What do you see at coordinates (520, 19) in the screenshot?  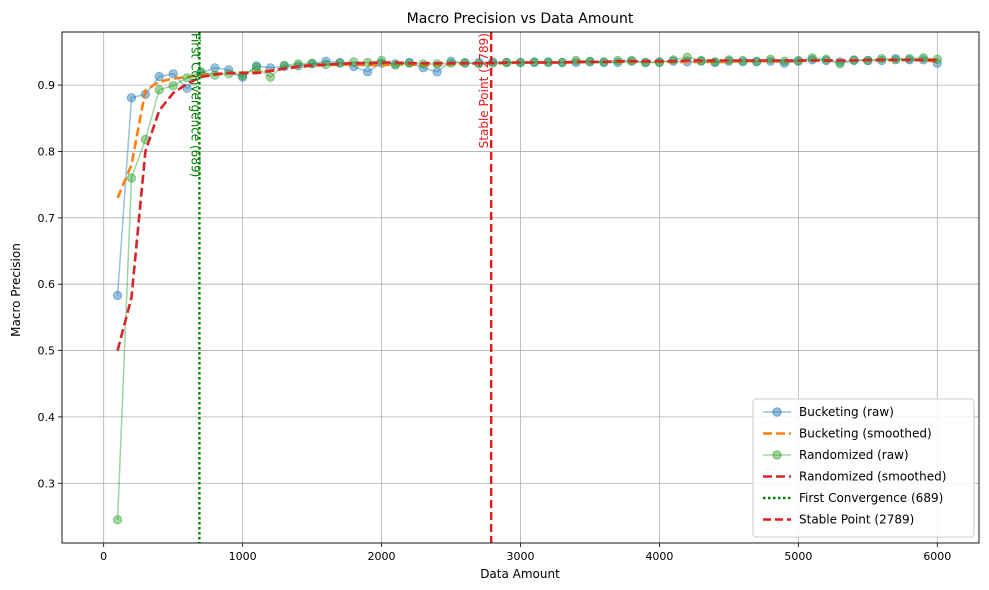 I see `chart-title: Macro Precision vs Data Amount` at bounding box center [520, 19].